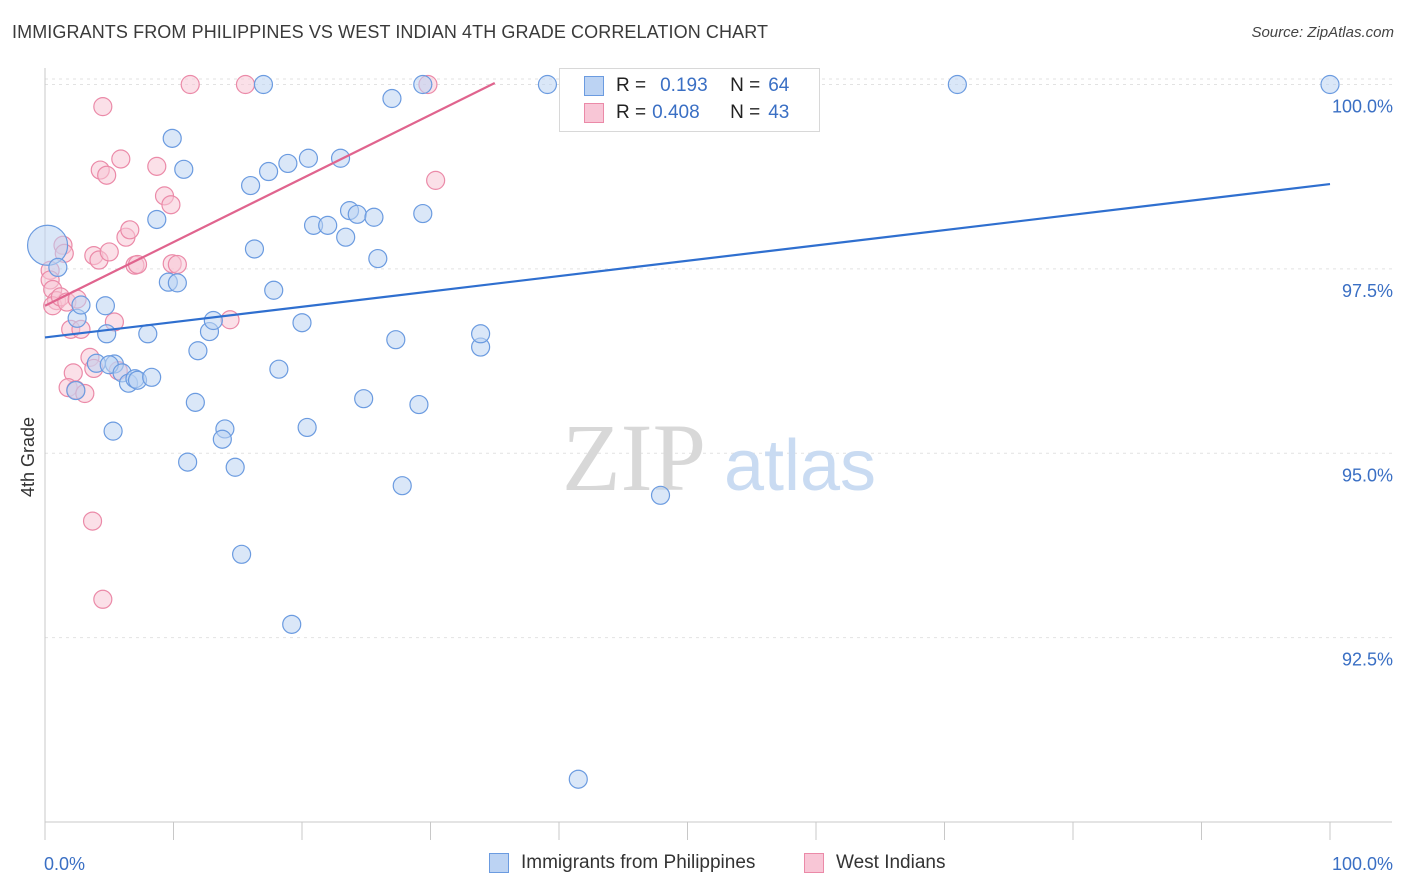 This screenshot has width=1406, height=892. What do you see at coordinates (1367, 660) in the screenshot?
I see `y-tick-label-0: 92.5%` at bounding box center [1367, 660].